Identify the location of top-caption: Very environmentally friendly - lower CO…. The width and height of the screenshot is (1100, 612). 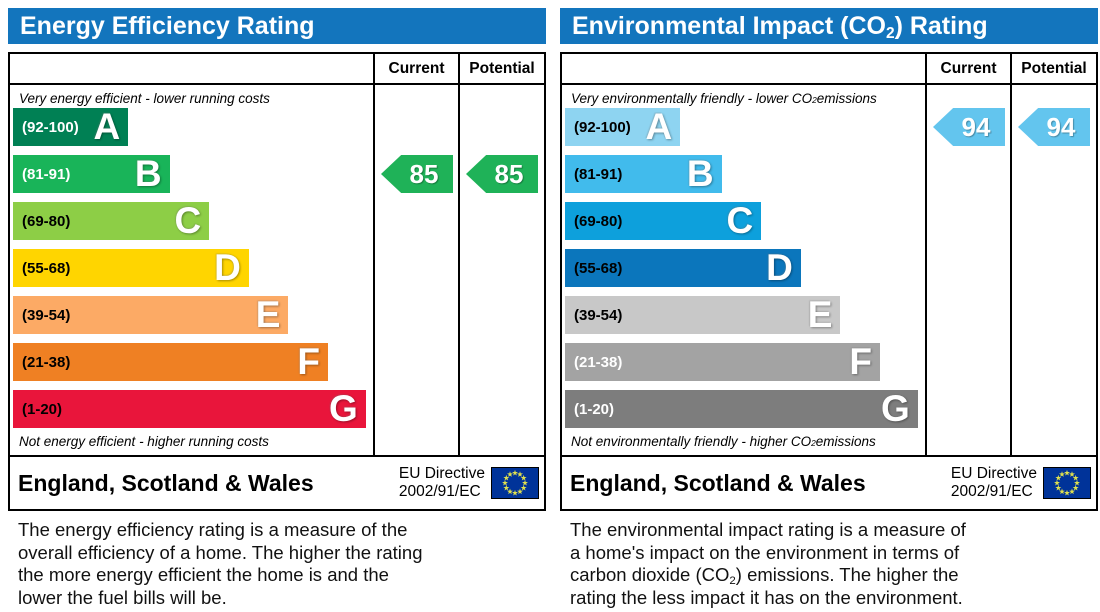
(724, 98).